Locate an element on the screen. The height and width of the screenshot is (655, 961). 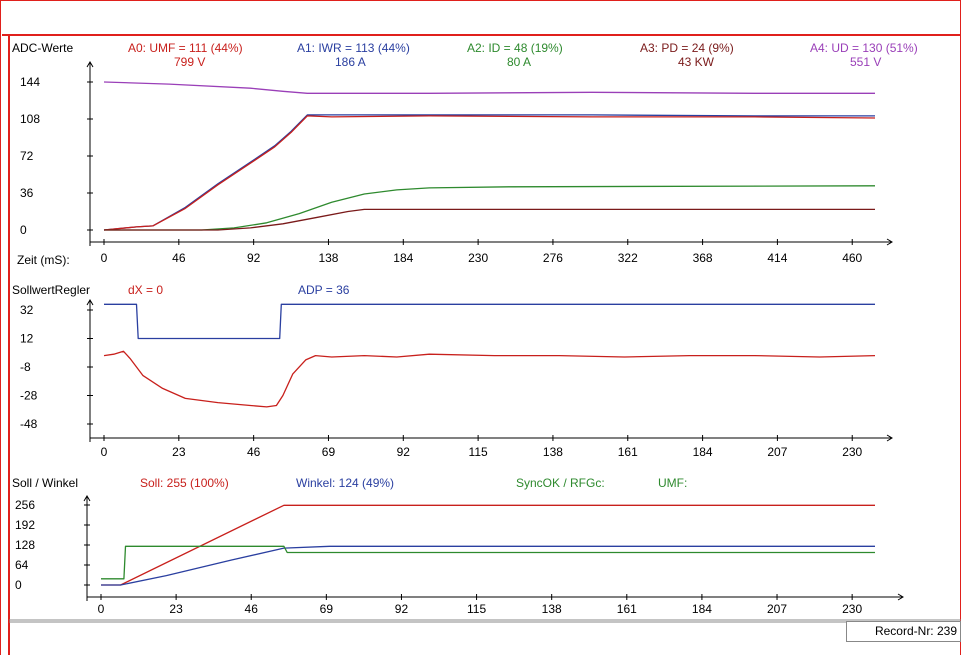
y-tick-label: -28 is located at coordinates (29, 396).